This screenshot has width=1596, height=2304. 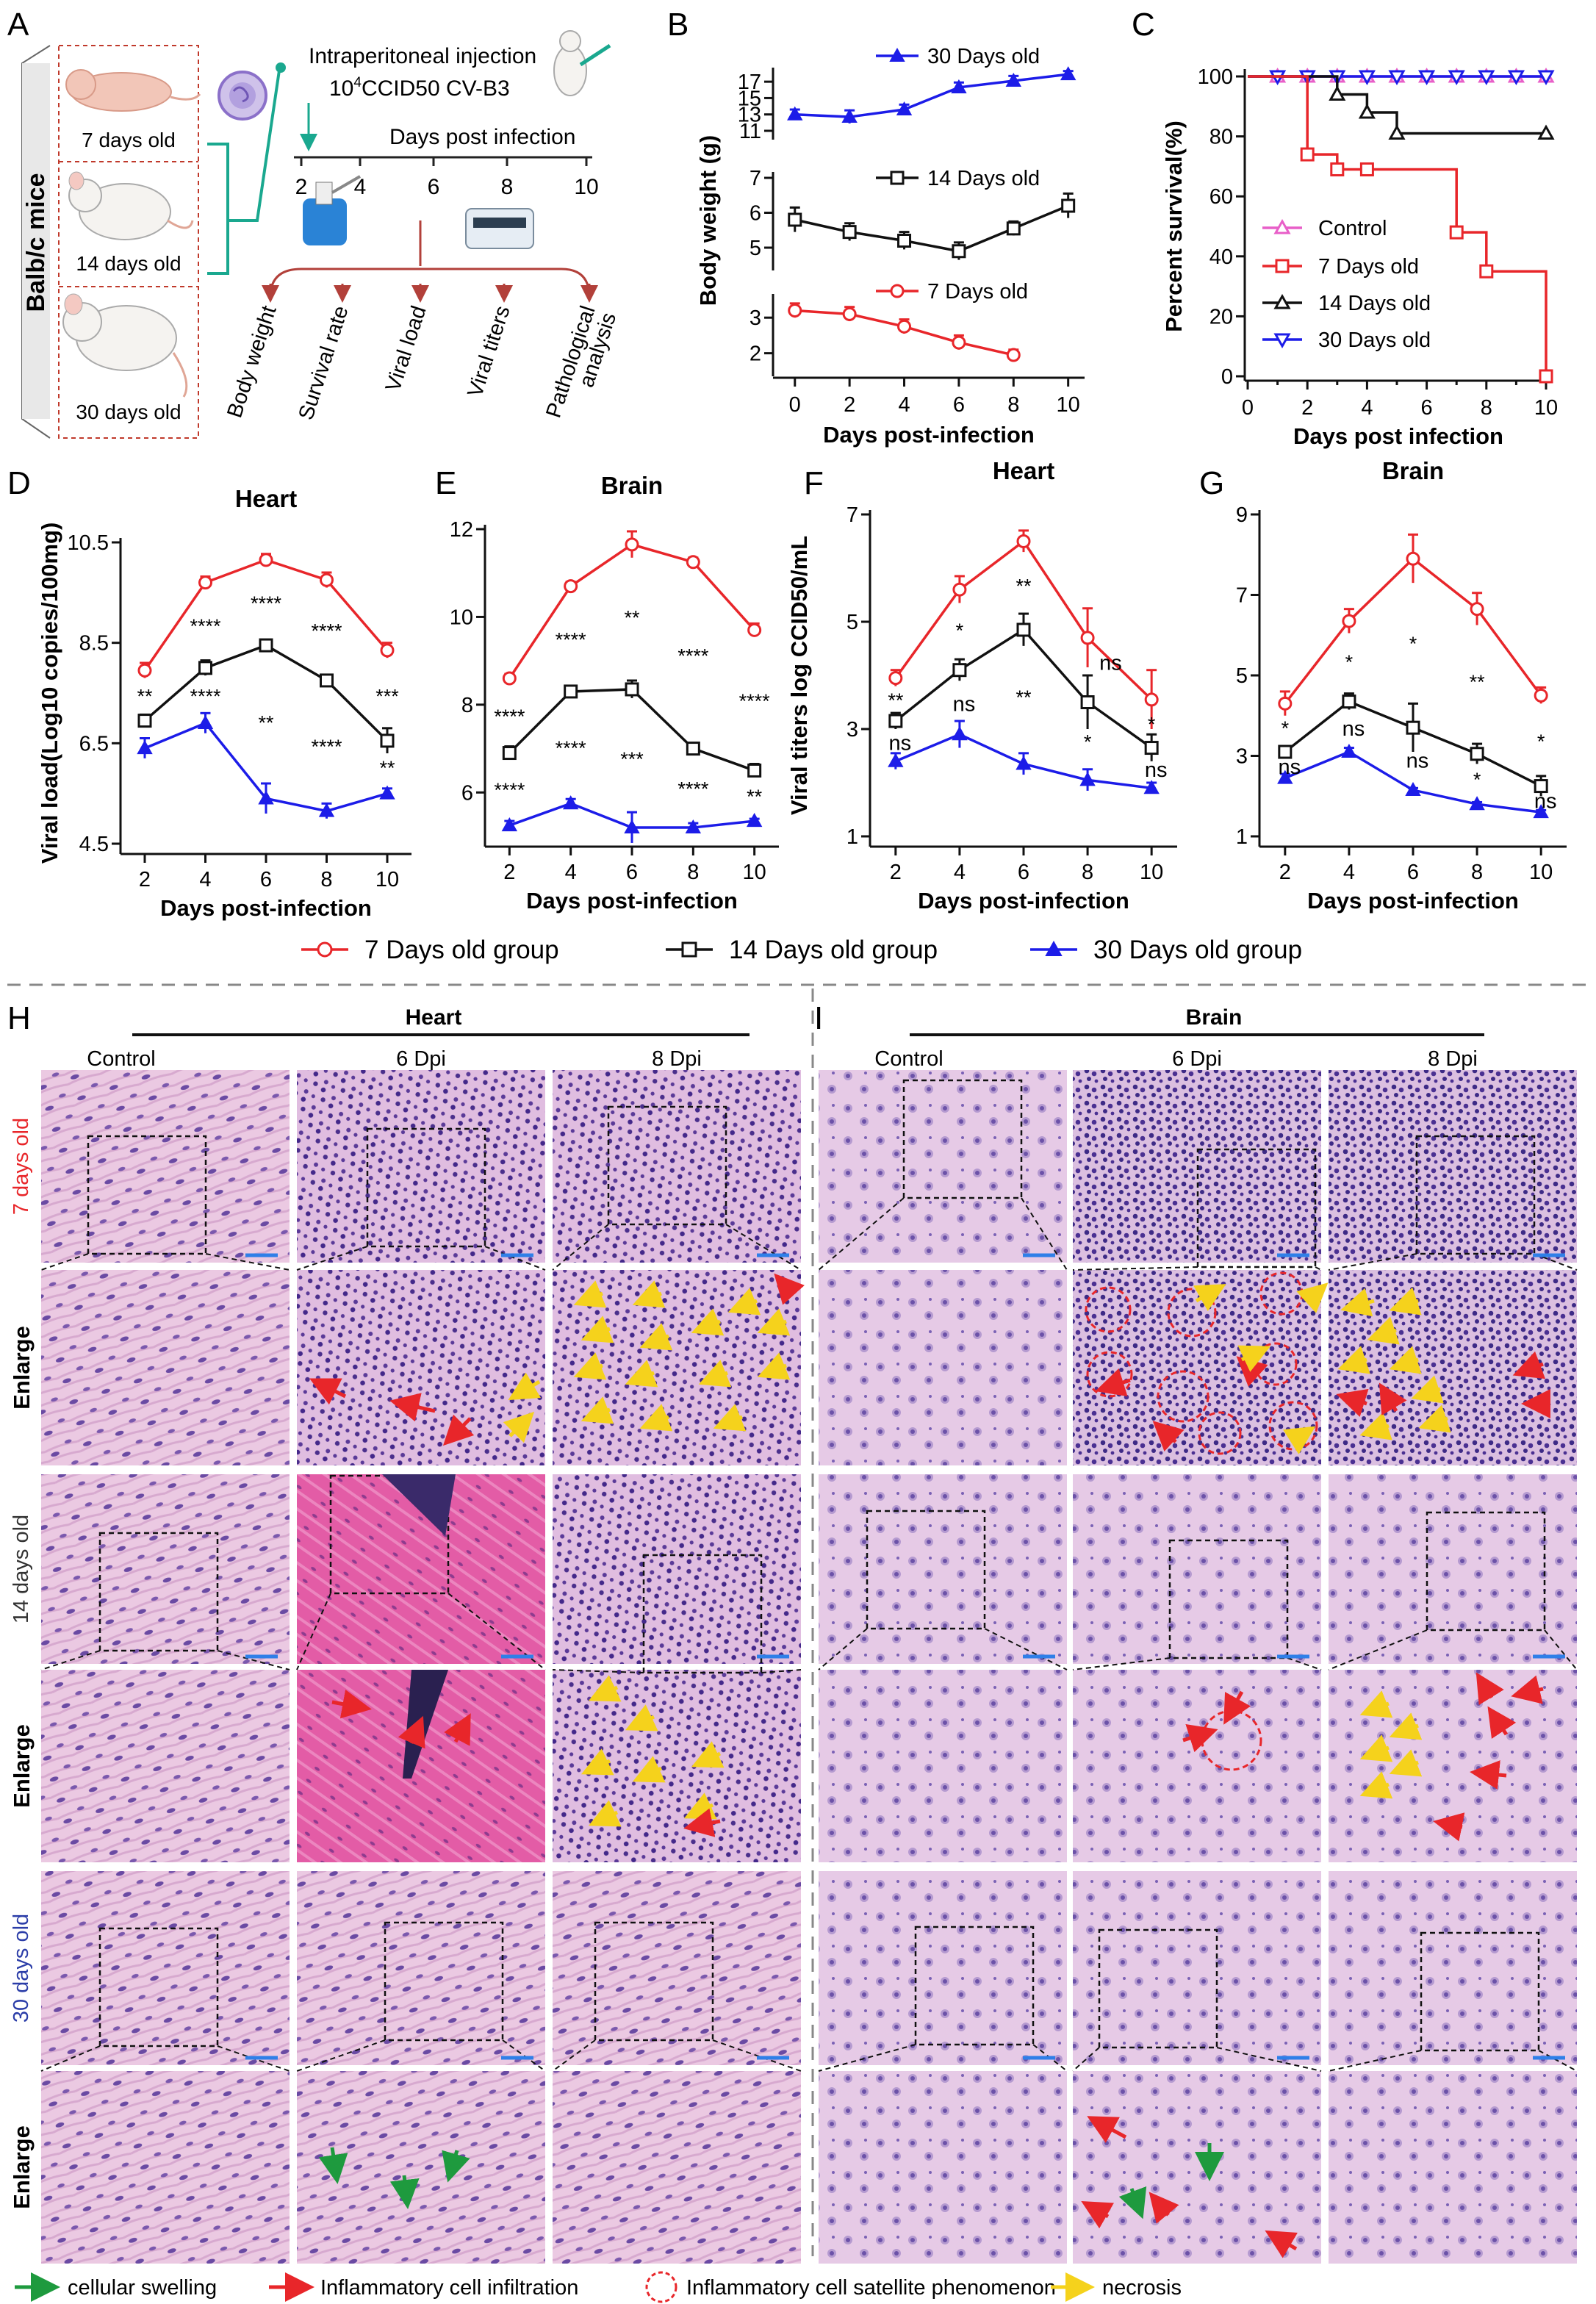 I want to click on row-label: 30 days old, so click(x=21, y=1968).